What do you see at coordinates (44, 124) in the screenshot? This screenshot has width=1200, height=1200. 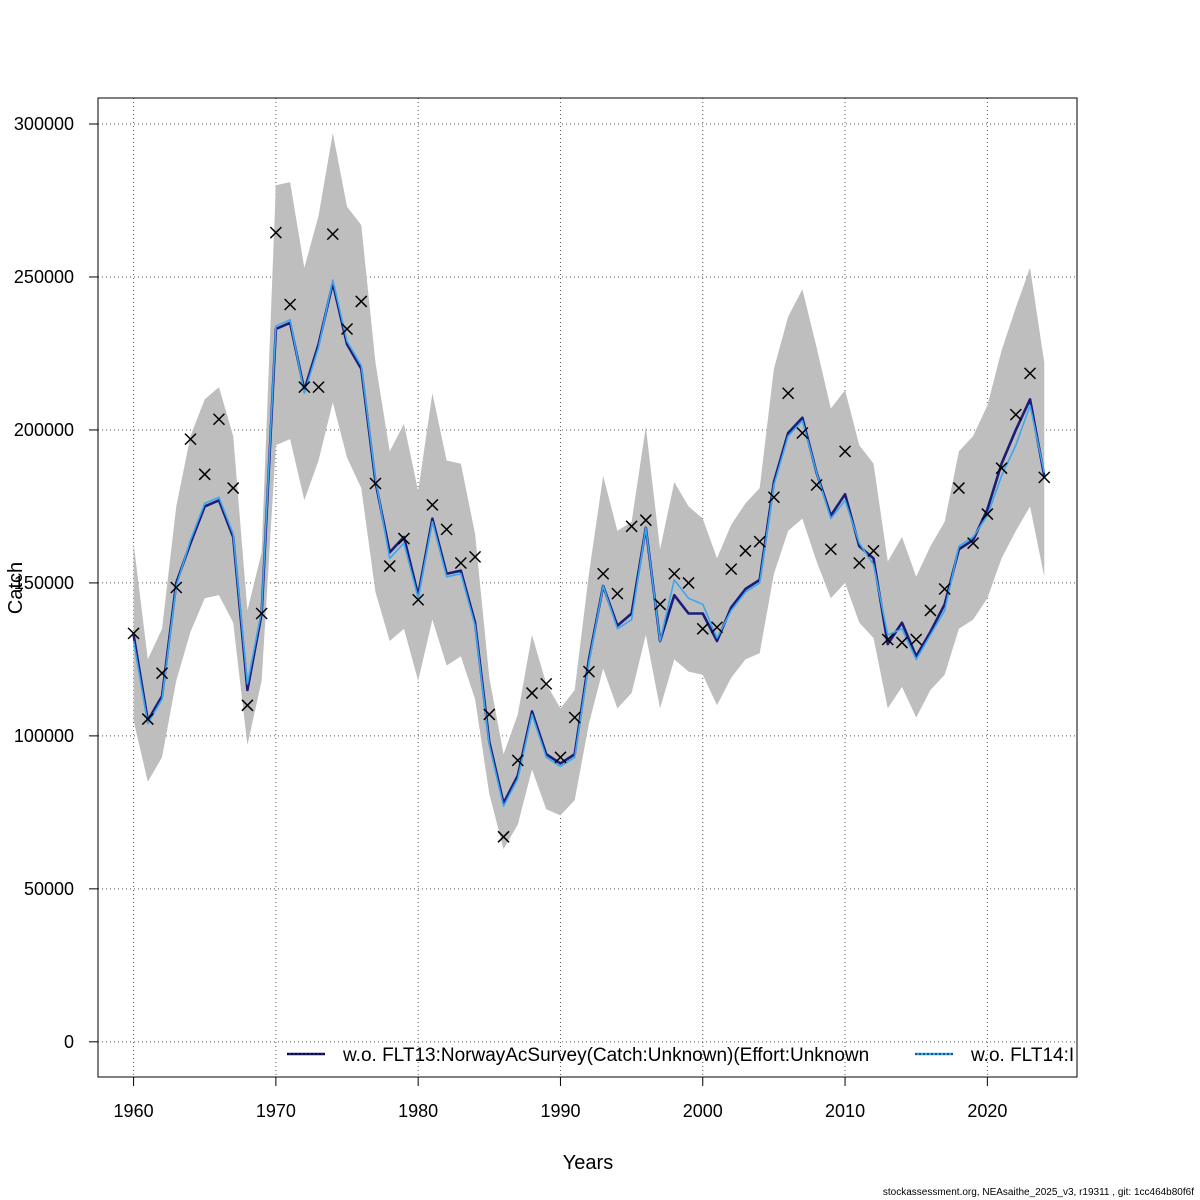 I see `y-tick-label: 300000` at bounding box center [44, 124].